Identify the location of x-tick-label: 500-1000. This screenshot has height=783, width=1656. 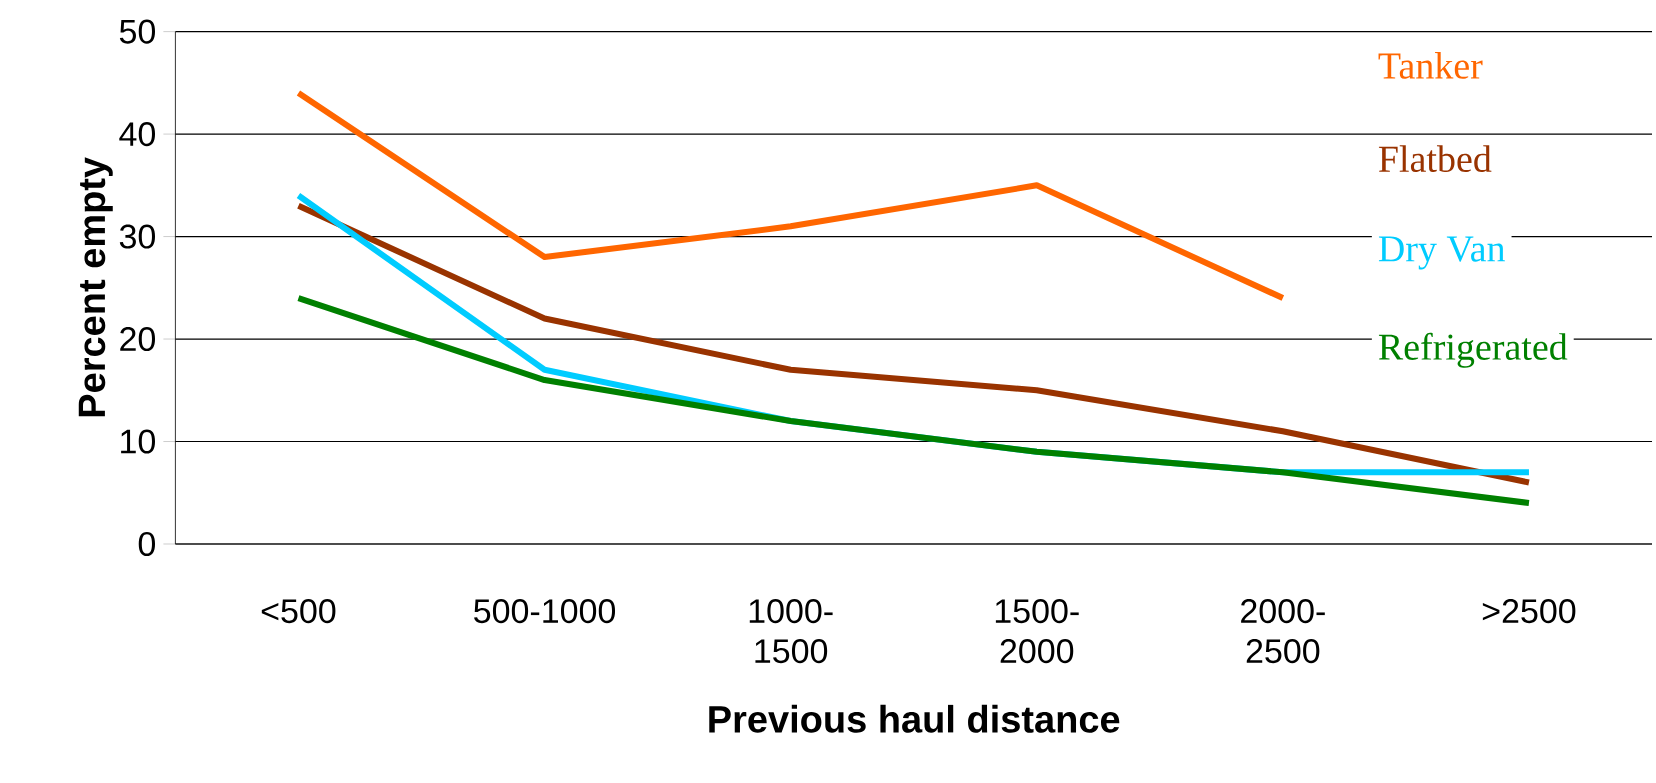
(545, 611).